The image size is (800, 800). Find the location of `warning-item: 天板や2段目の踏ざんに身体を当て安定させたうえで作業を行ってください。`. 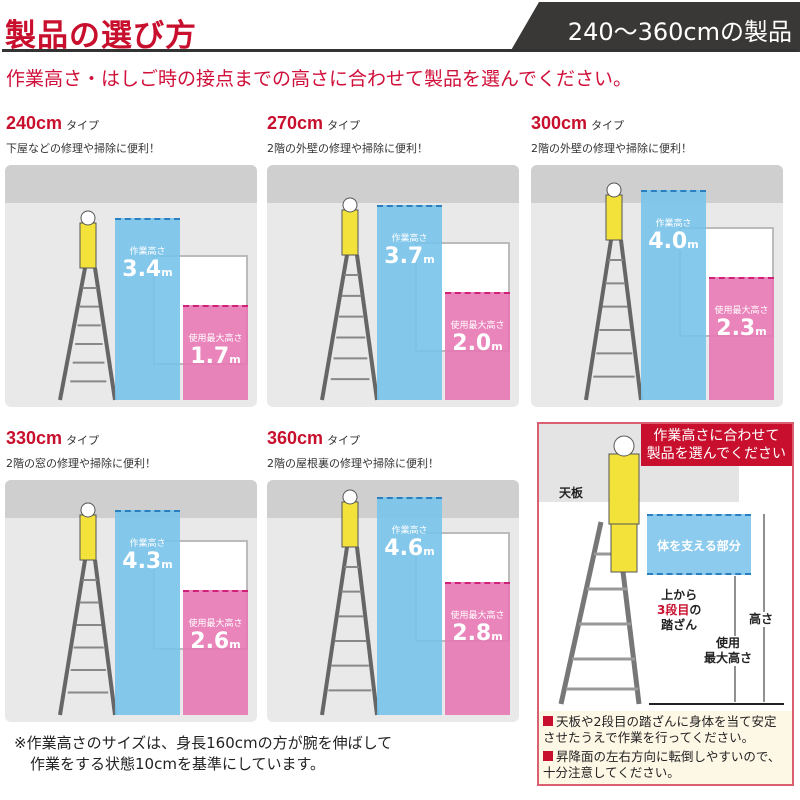

warning-item: 天板や2段目の踏ざんに身体を当て安定させたうえで作業を行ってください。 is located at coordinates (660, 729).